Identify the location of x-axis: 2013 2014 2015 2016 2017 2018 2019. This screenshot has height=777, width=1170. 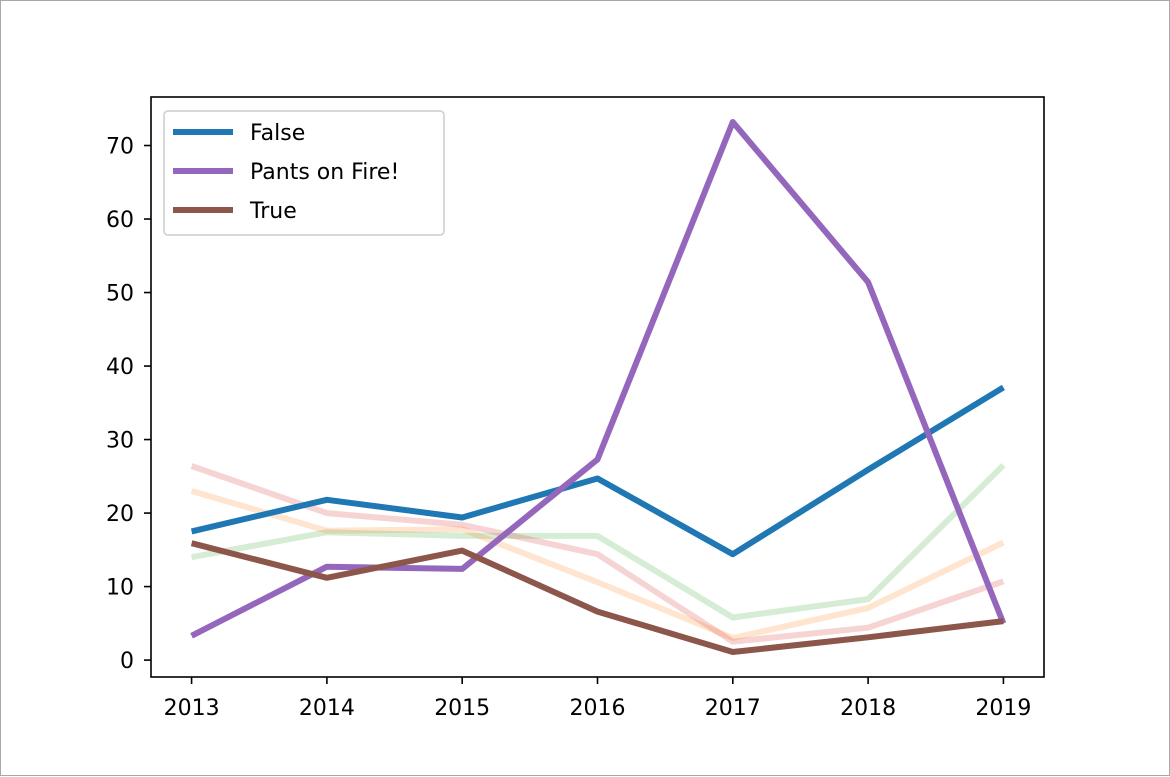
(597, 699).